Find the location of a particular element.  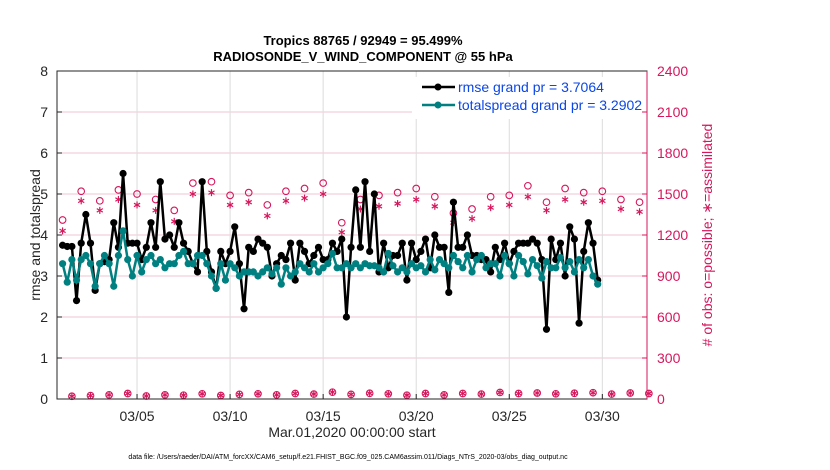

y2-tick-label: 1800 is located at coordinates (672, 153).